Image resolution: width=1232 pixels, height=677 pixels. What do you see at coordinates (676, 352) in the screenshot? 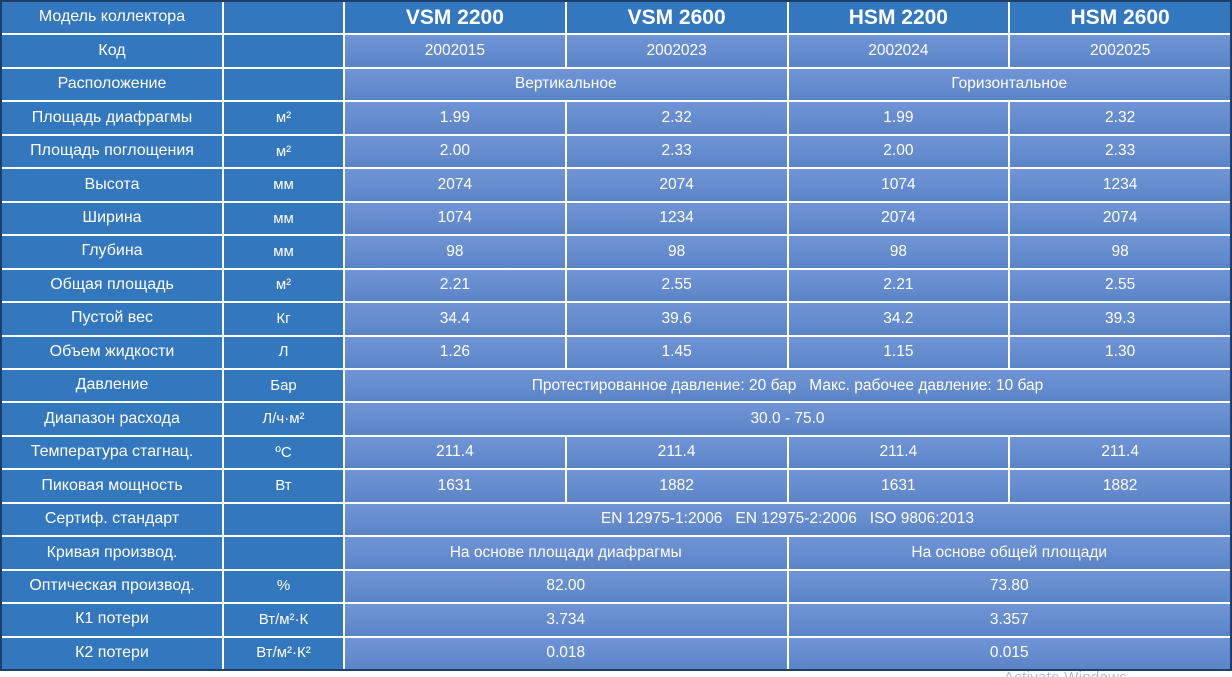
I see `value-cell: 1.45` at bounding box center [676, 352].